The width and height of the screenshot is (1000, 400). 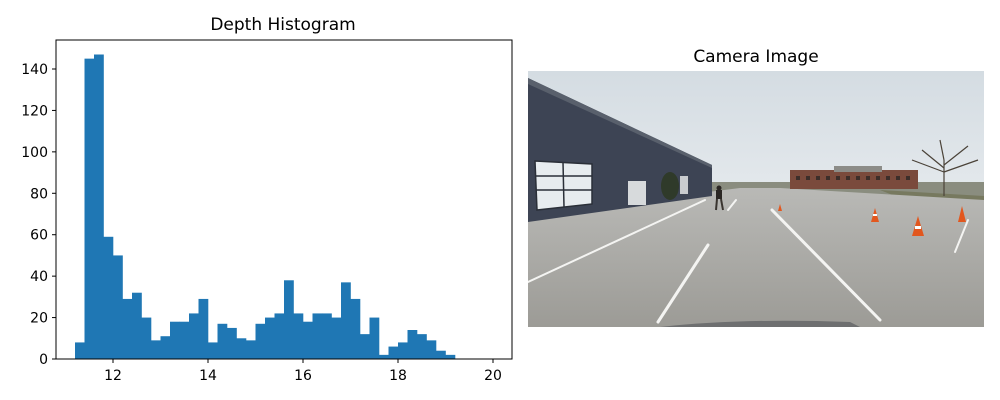 What do you see at coordinates (39, 319) in the screenshot?
I see `y-tick-label: 20` at bounding box center [39, 319].